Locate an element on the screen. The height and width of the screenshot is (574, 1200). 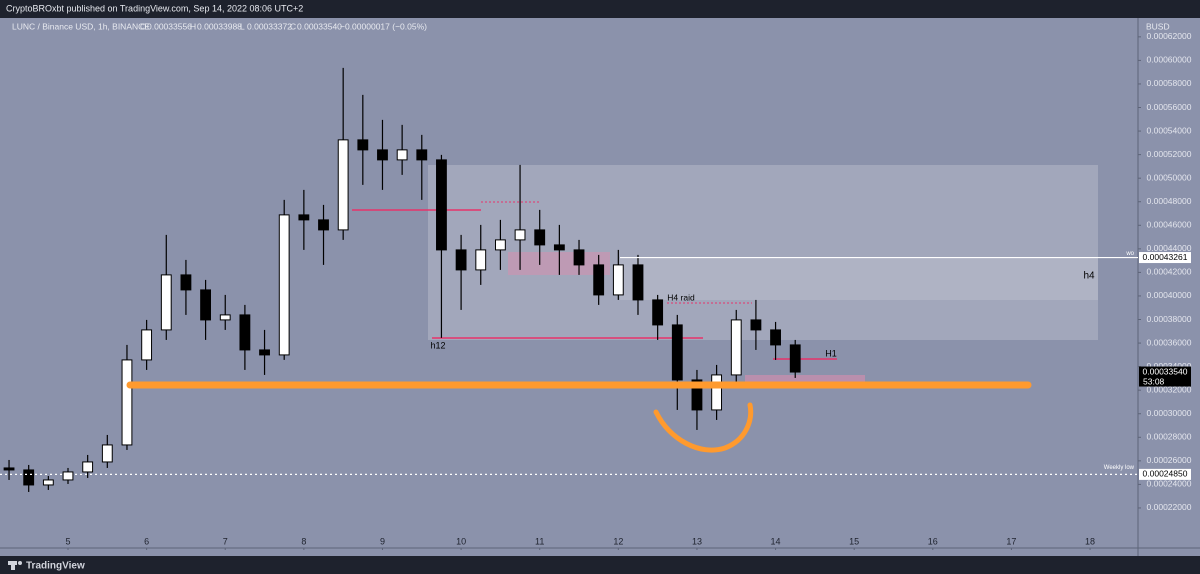
x-tick-label: 12 is located at coordinates (618, 541).